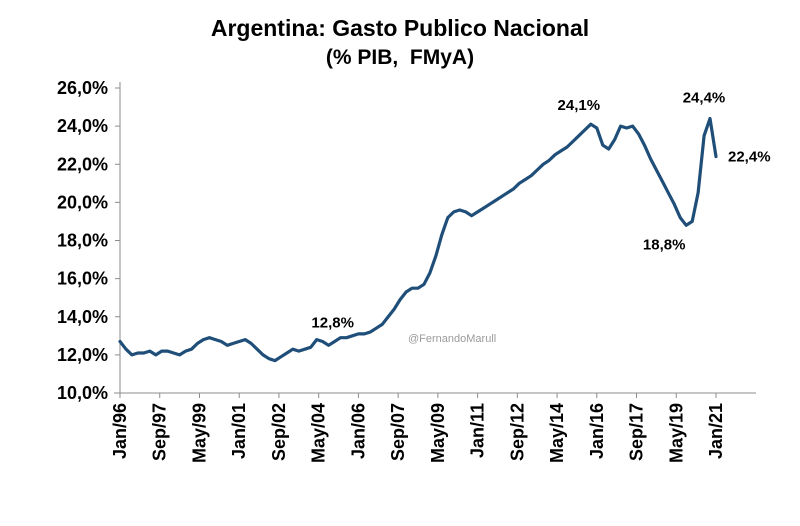  Describe the element at coordinates (82, 241) in the screenshot. I see `y-axis-tick-label: 18,0%` at that location.